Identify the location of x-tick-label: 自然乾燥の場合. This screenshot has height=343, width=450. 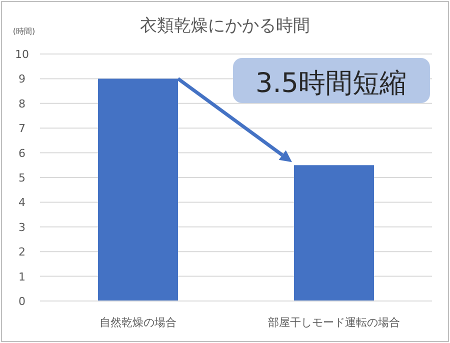
(138, 322).